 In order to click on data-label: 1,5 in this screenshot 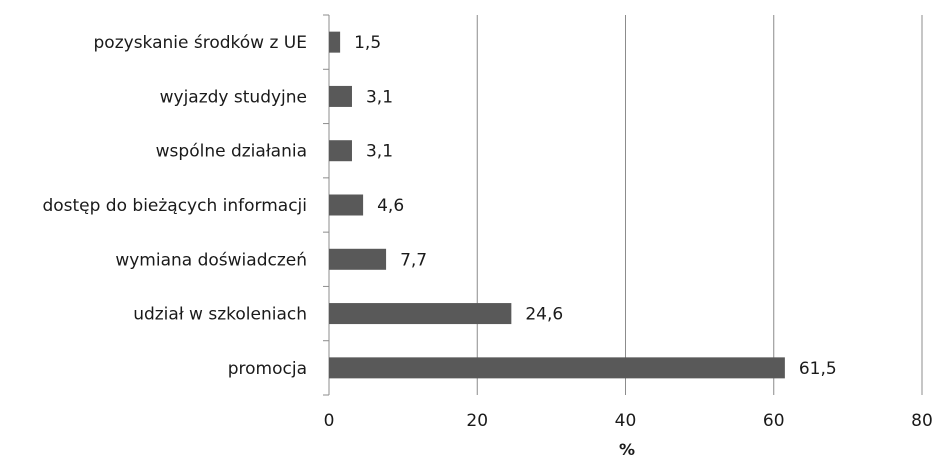, I will do `click(367, 43)`.